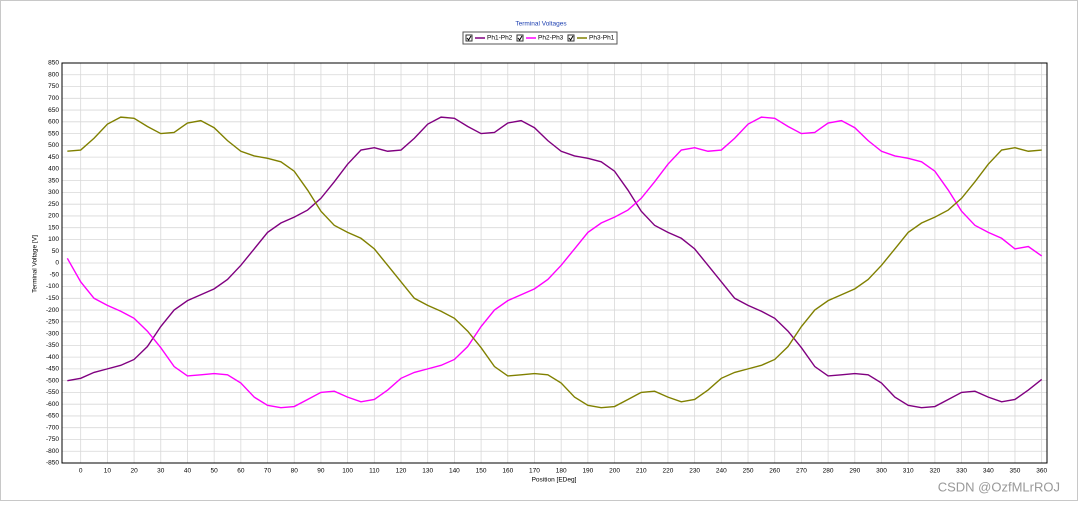 The width and height of the screenshot is (1080, 509). Describe the element at coordinates (481, 471) in the screenshot. I see `x-tick-label: 150` at that location.